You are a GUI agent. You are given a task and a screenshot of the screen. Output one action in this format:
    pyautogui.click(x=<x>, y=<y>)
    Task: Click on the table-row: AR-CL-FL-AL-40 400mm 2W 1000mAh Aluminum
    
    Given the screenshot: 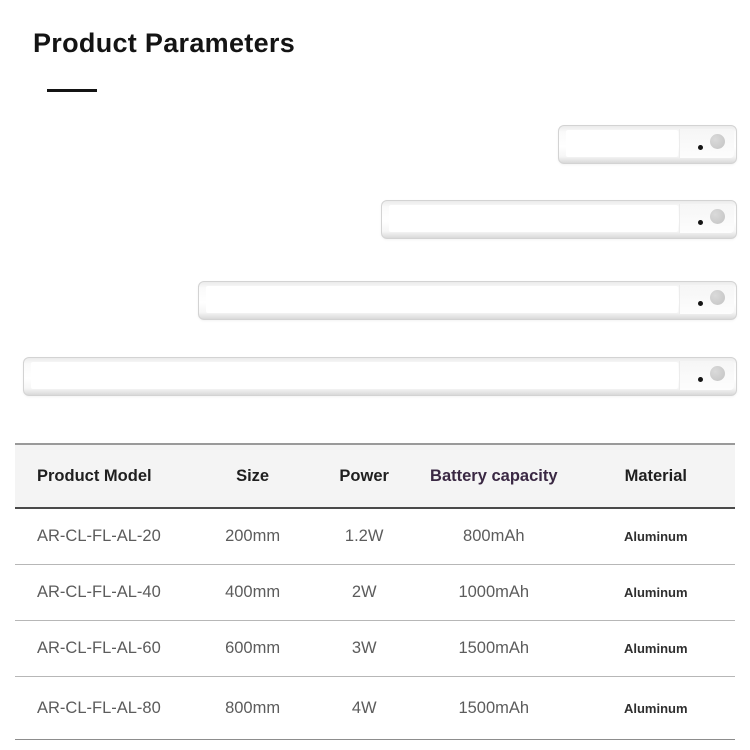 What is the action you would take?
    pyautogui.click(x=375, y=593)
    